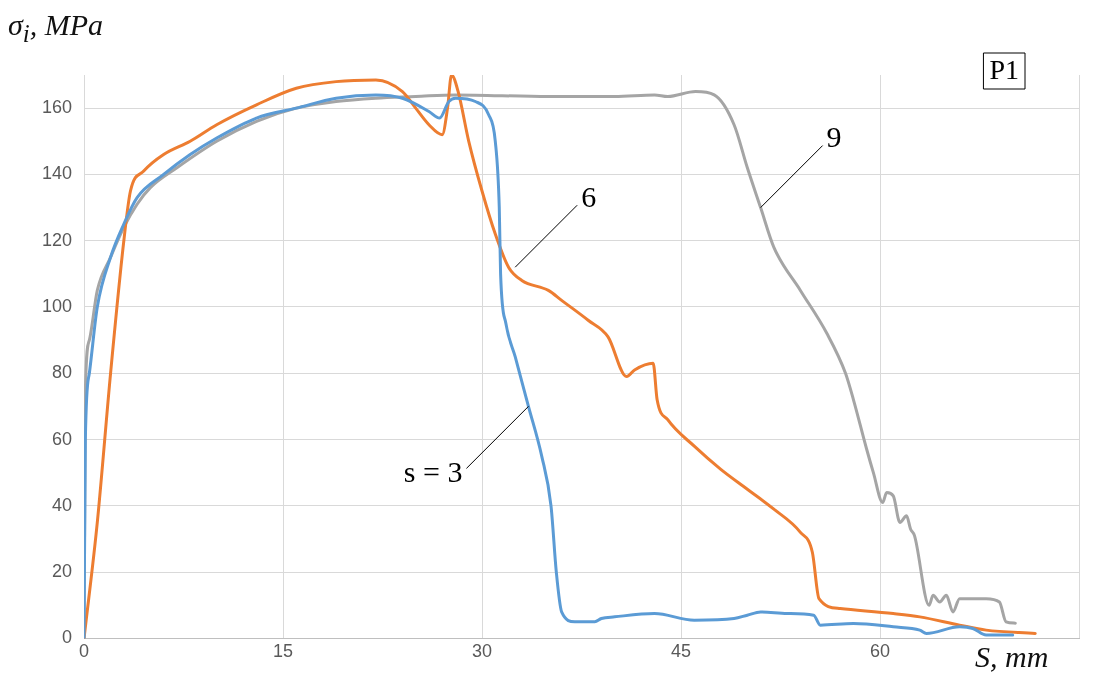 Image resolution: width=1109 pixels, height=688 pixels. Describe the element at coordinates (62, 438) in the screenshot. I see `y-tick-label: 60` at that location.